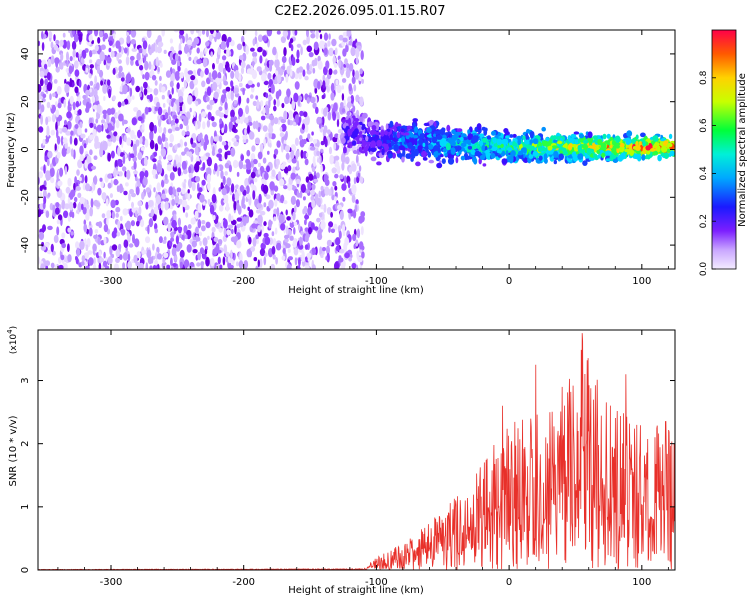 Image resolution: width=750 pixels, height=600 pixels. What do you see at coordinates (25, 245) in the screenshot?
I see `spectrogram-y-tick-label: -40` at bounding box center [25, 245].